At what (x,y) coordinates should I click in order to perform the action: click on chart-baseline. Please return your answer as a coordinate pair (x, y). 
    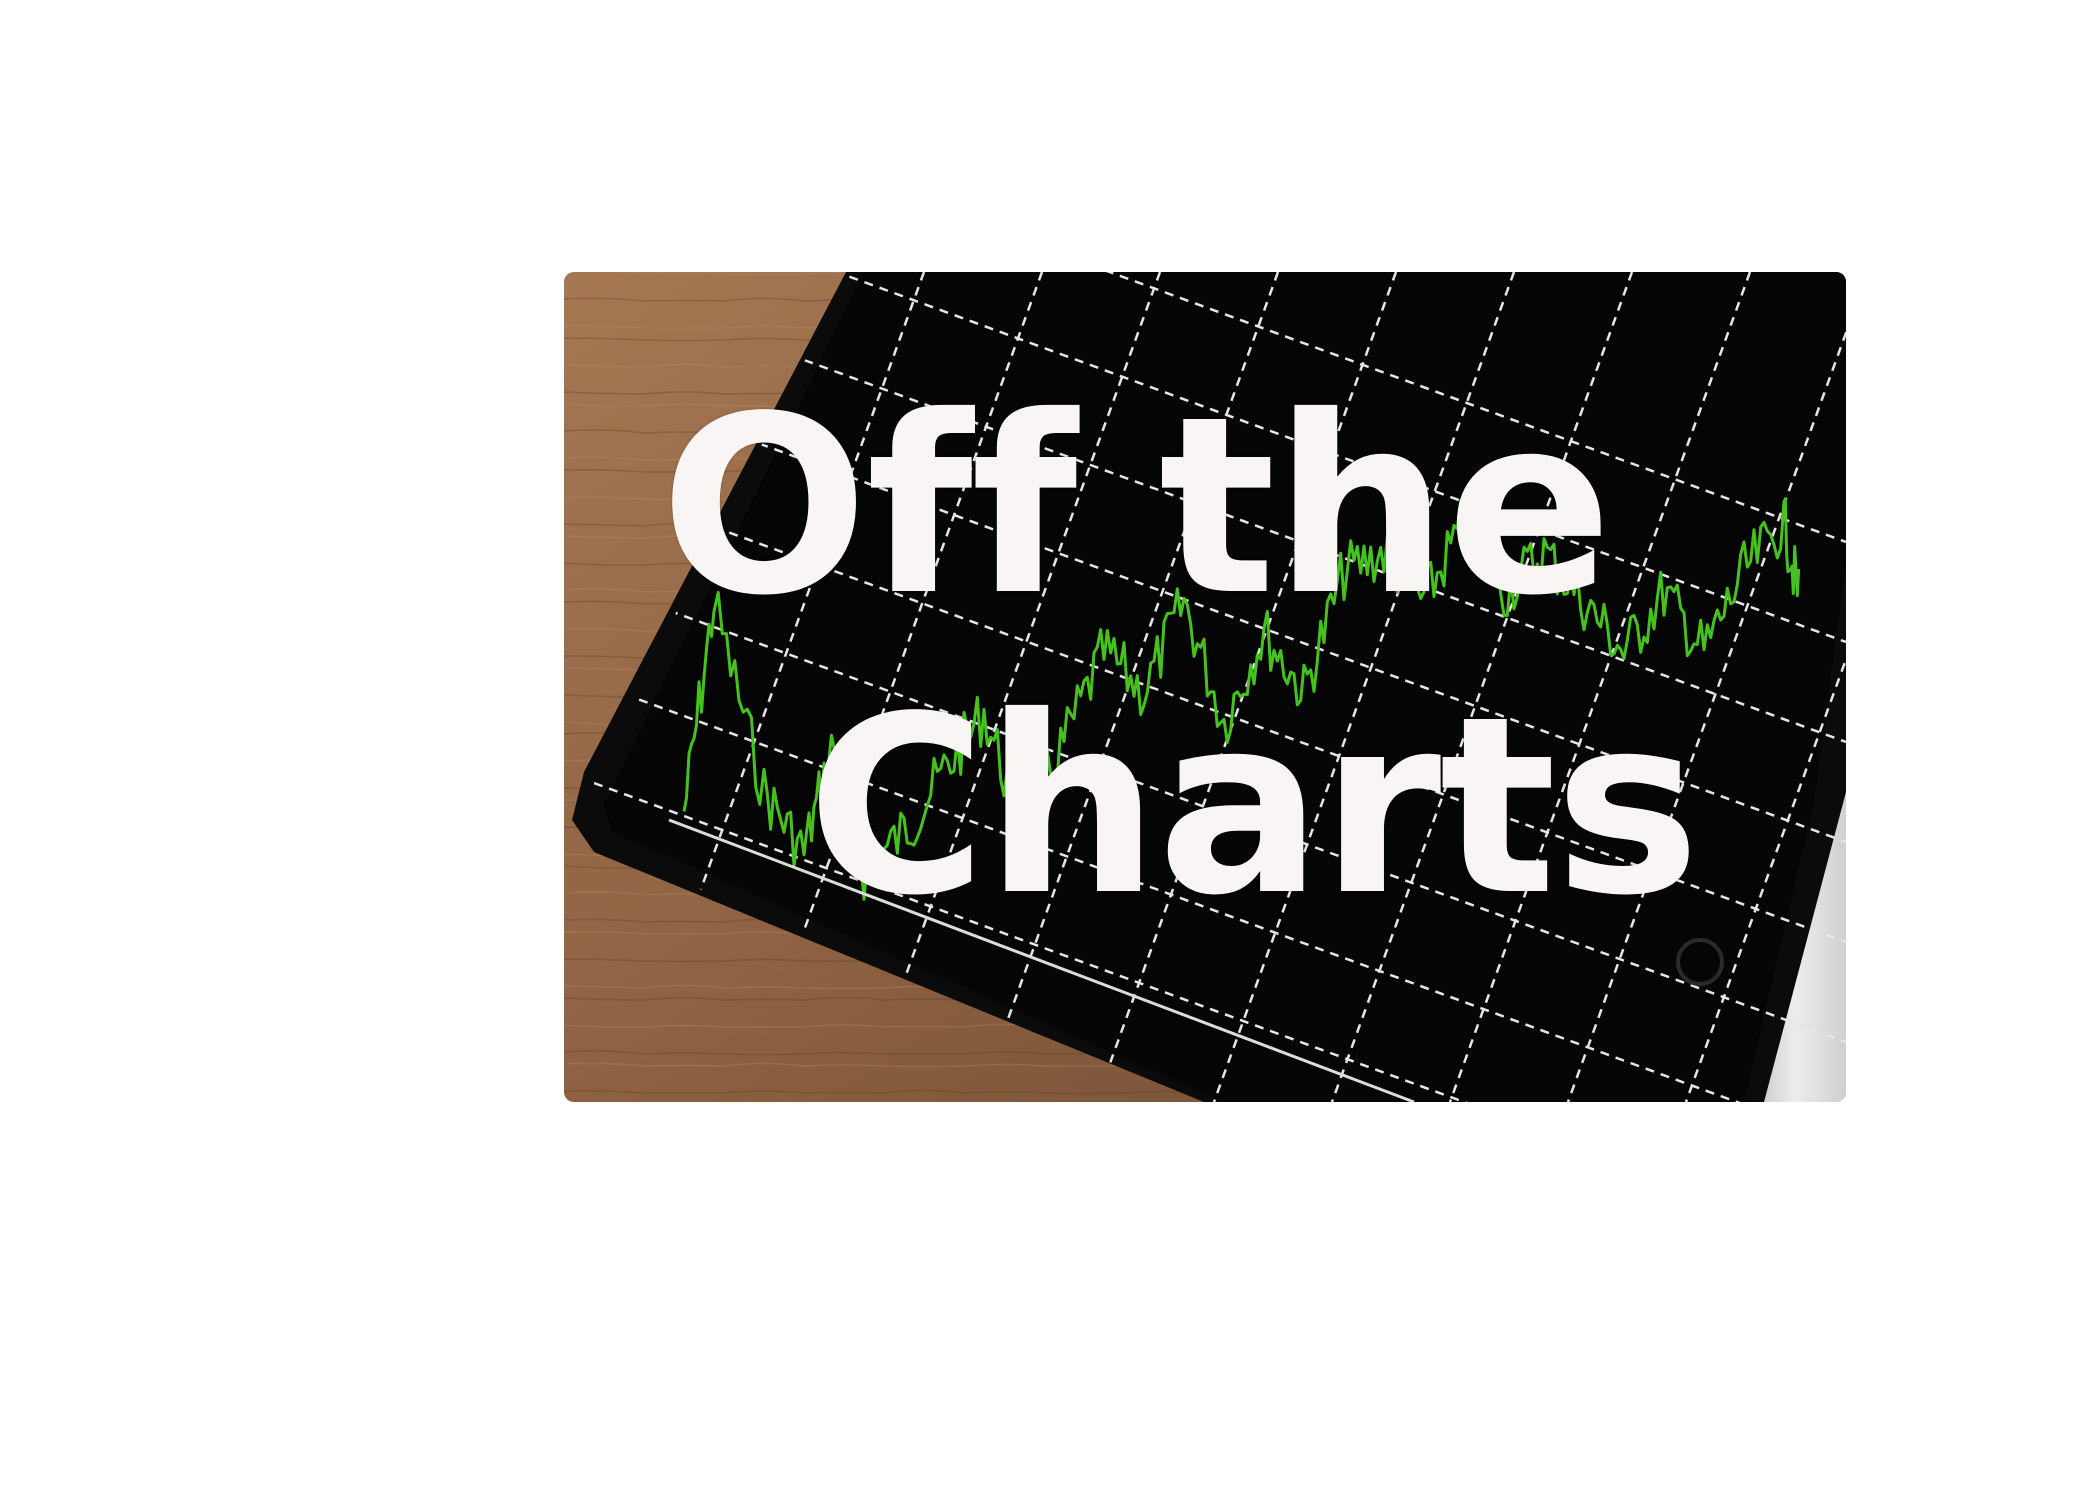
    Looking at the image, I should click on (1041, 960).